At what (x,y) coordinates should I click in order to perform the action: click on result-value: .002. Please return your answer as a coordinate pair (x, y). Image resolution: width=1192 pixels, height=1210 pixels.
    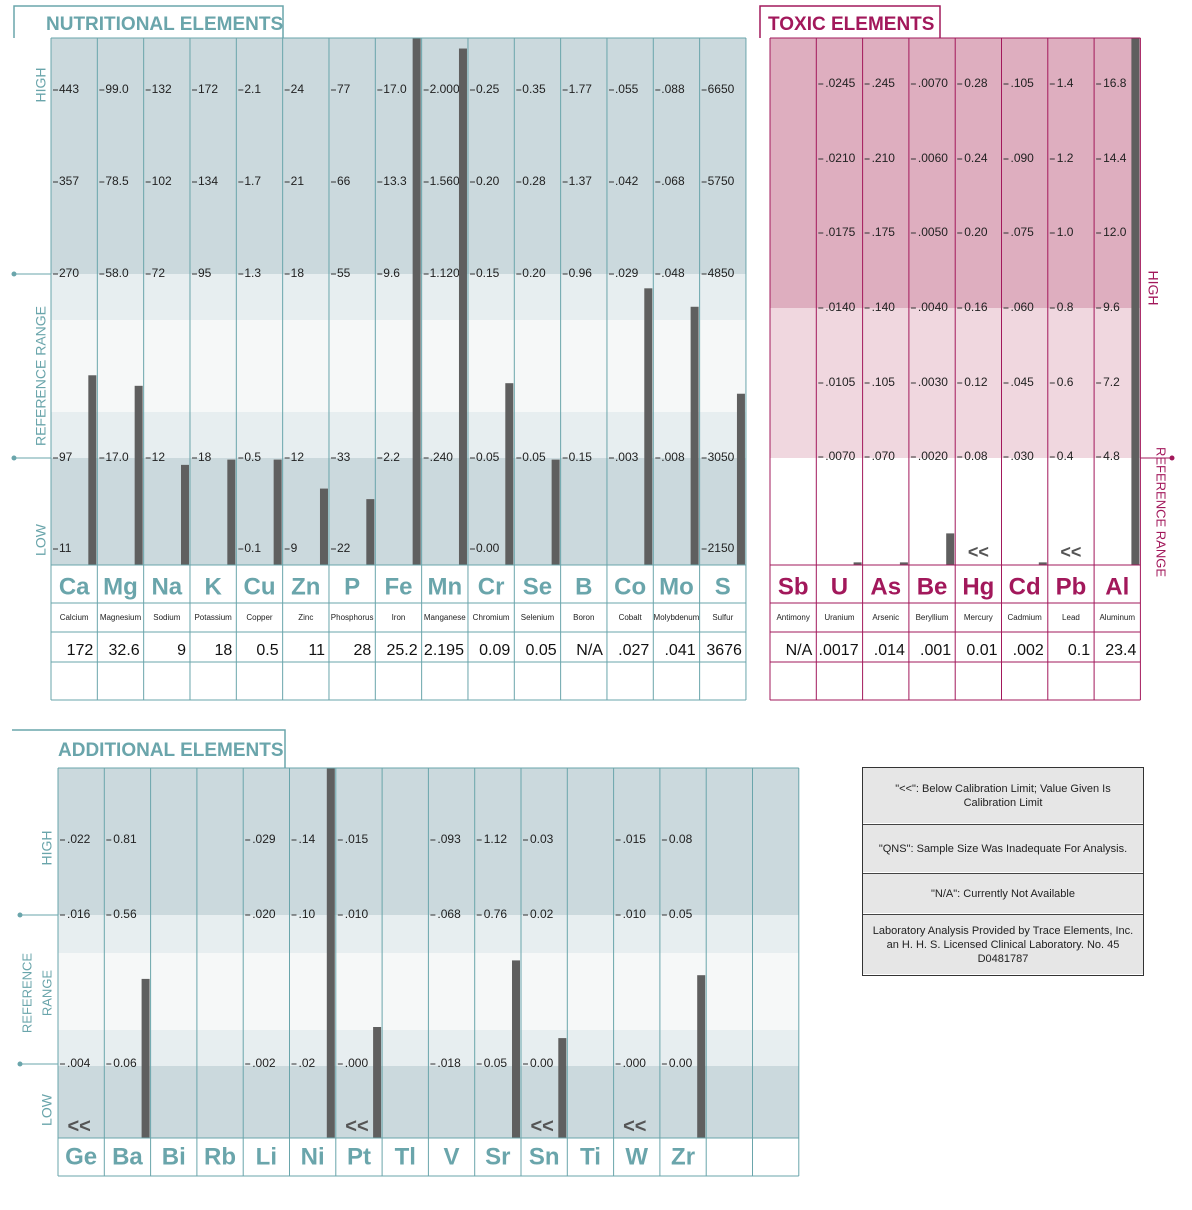
    Looking at the image, I should click on (1028, 650).